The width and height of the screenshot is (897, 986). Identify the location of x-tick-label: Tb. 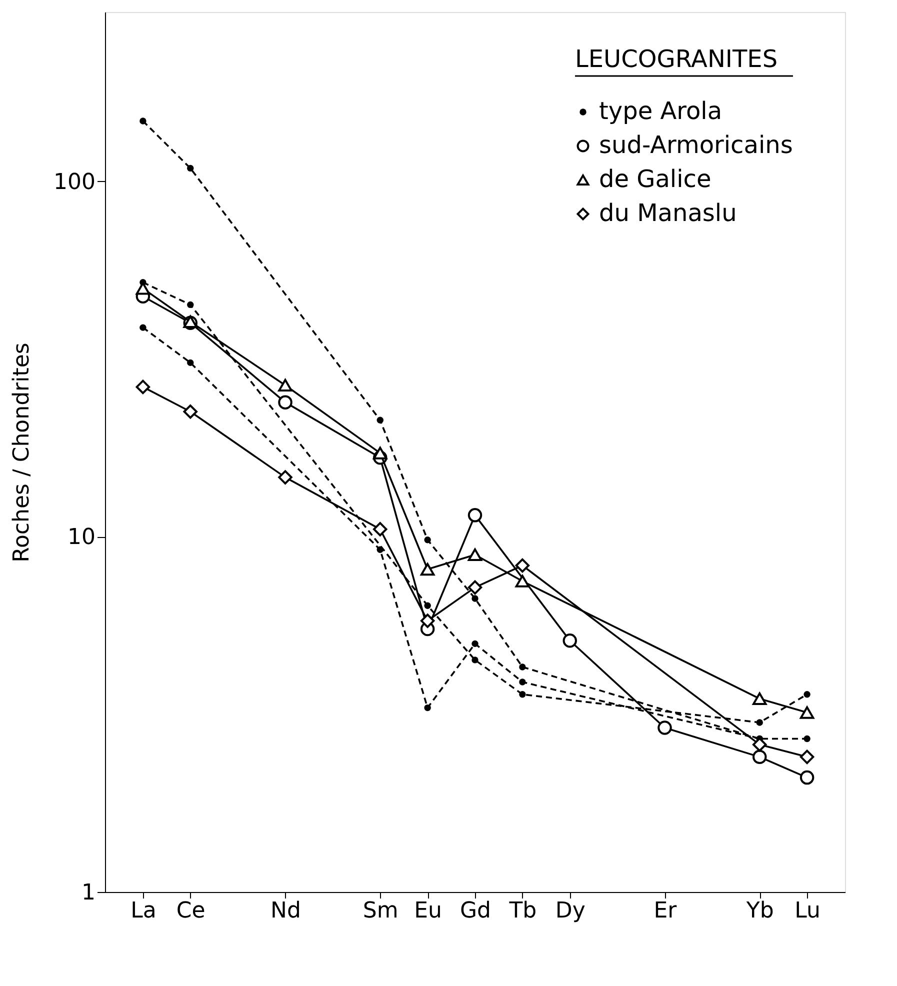
(522, 911).